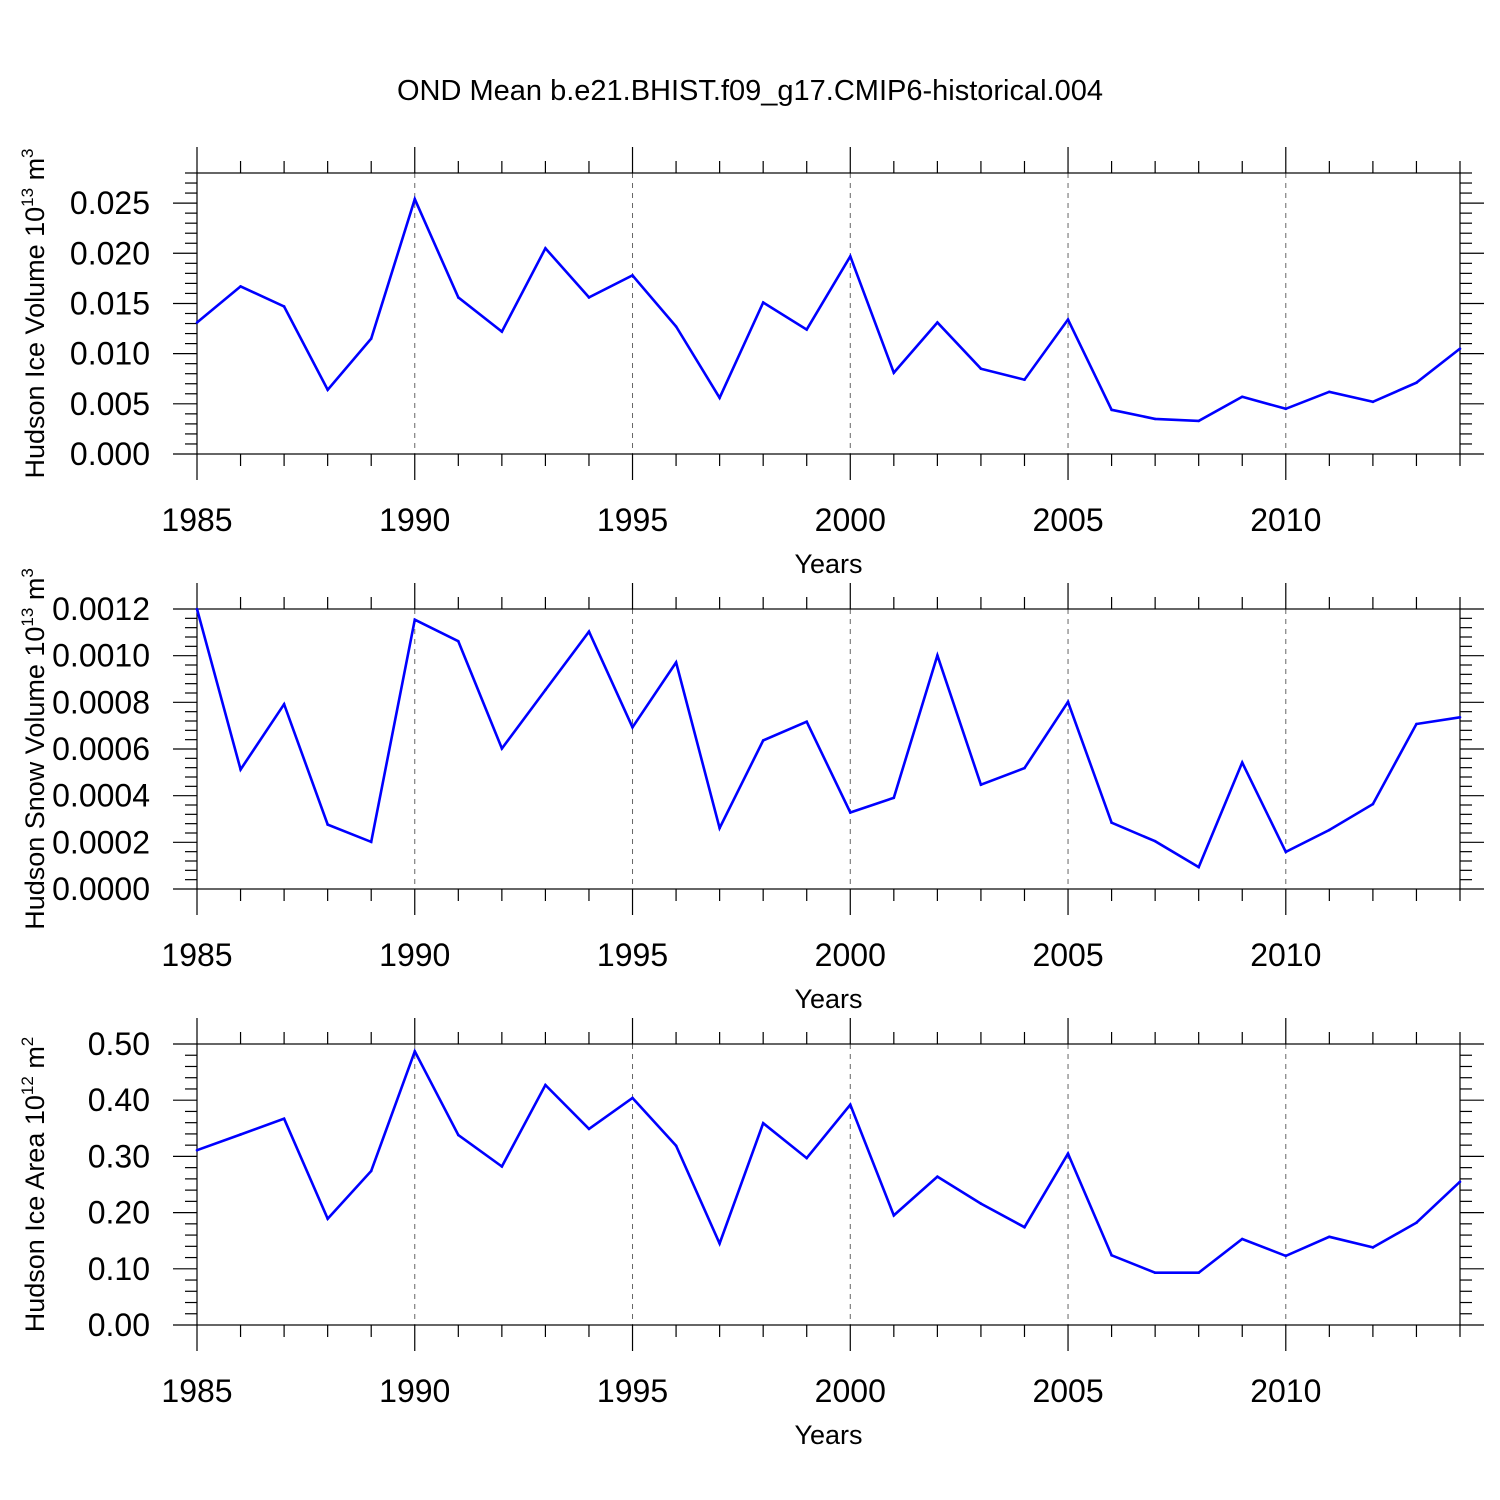  I want to click on y-tick-label: 0.10, so click(119, 1269).